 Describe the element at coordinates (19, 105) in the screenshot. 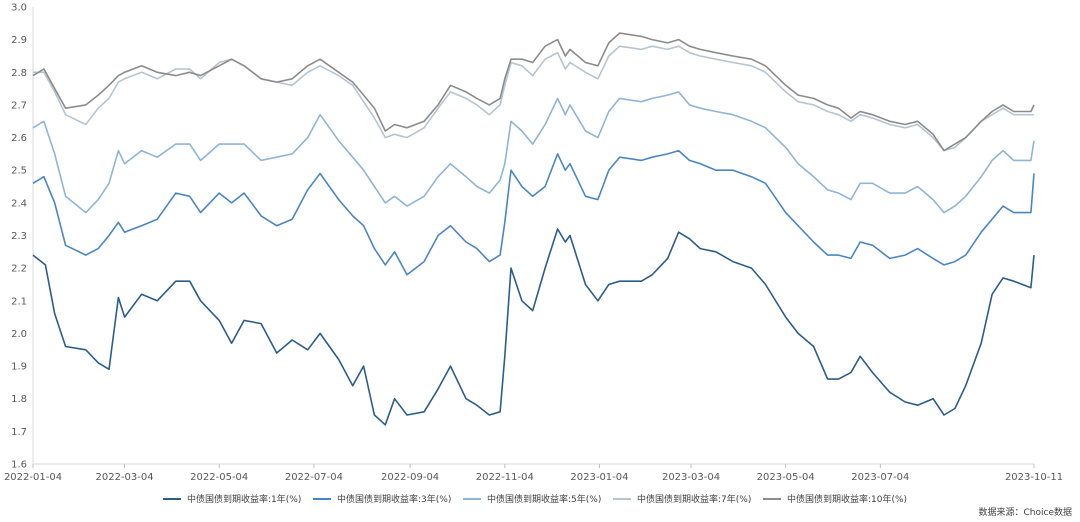

I see `y-tick-label: 2.7` at that location.